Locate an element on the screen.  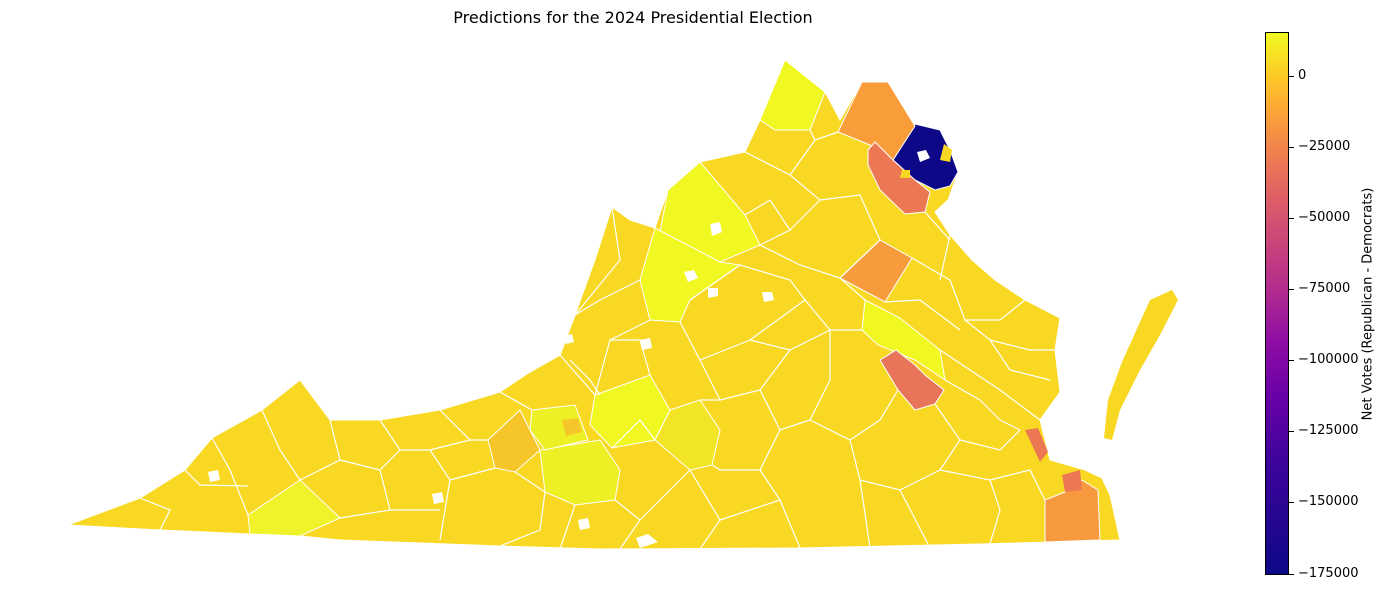
colorbar-tick-label: −150000 is located at coordinates (1328, 501).